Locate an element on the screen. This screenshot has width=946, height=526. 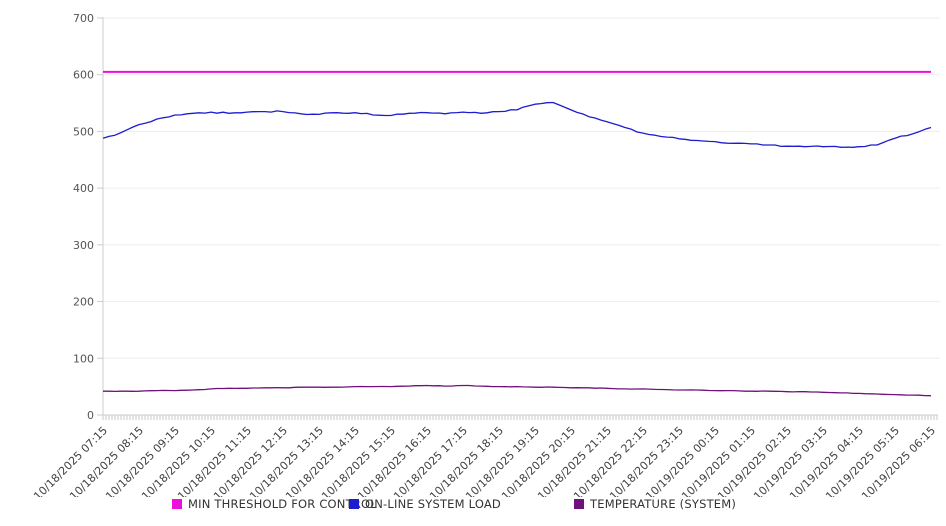
svg-text: 100 is located at coordinates (83, 358).